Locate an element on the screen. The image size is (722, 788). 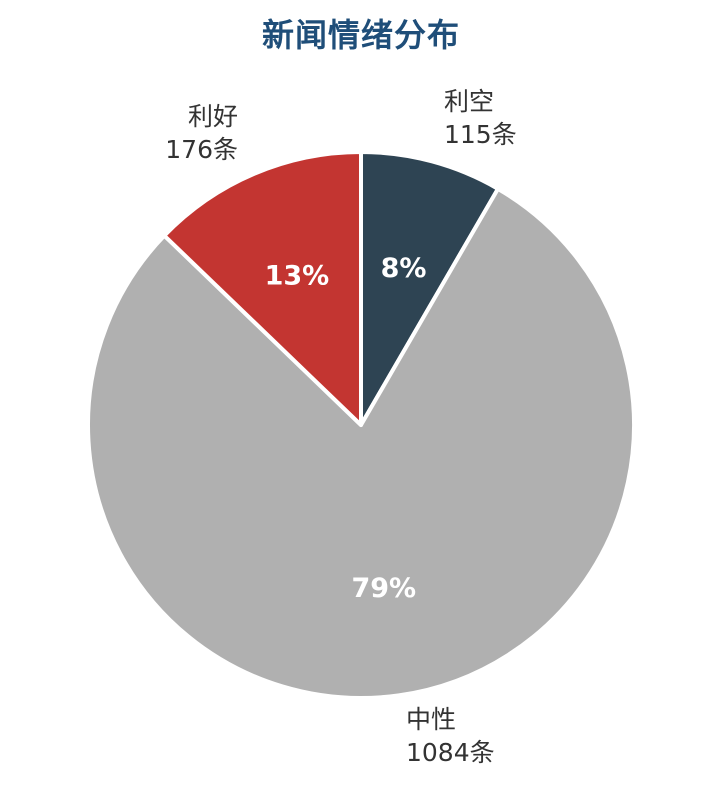
slice-category-label-2: 利好 is located at coordinates (213, 116).